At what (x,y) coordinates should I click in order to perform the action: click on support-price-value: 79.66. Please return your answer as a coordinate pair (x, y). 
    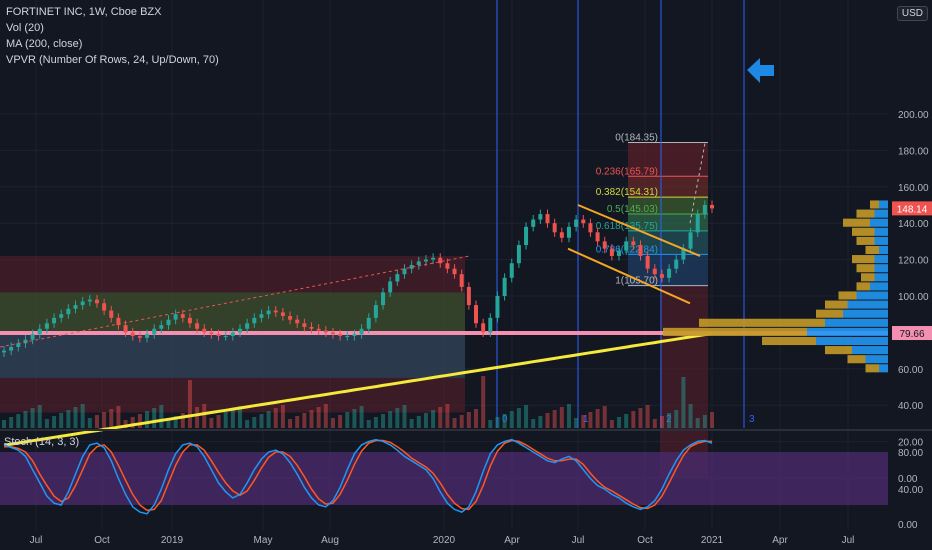
    Looking at the image, I should click on (911, 334).